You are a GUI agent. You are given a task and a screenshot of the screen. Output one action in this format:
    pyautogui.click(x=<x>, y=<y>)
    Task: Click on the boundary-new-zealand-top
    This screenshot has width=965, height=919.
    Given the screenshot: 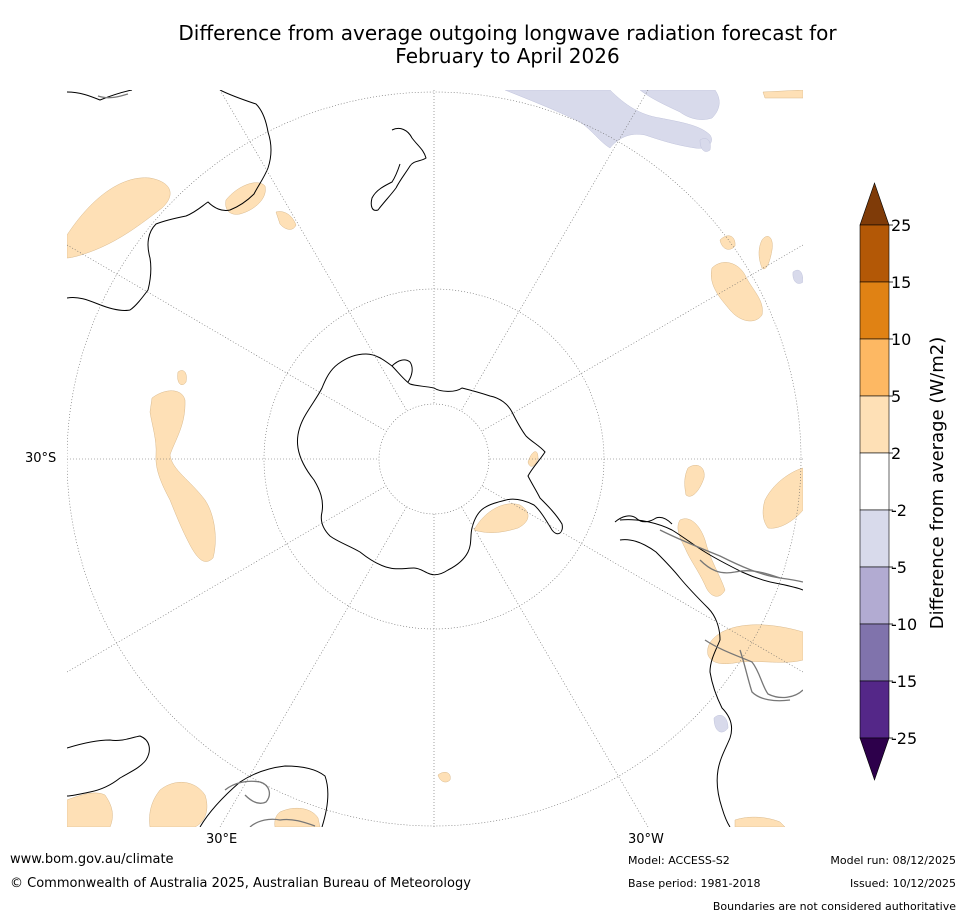 What is the action you would take?
    pyautogui.click(x=113, y=96)
    